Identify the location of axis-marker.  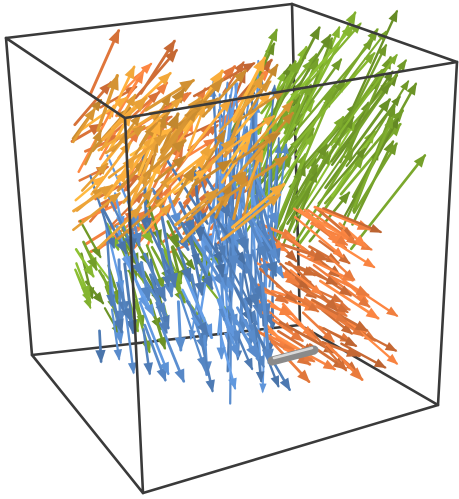
(293, 355).